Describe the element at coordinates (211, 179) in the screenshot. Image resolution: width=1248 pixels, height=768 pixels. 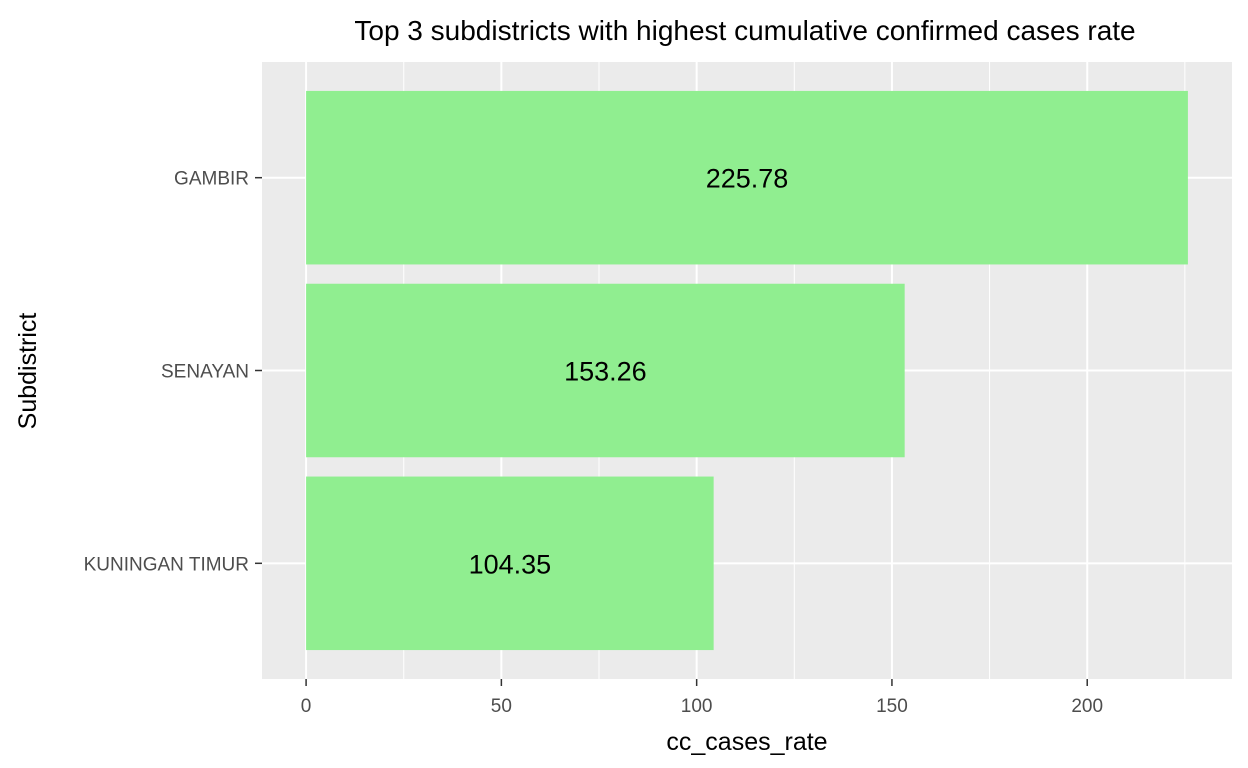
I see `y-tick-label: GAMBIR` at that location.